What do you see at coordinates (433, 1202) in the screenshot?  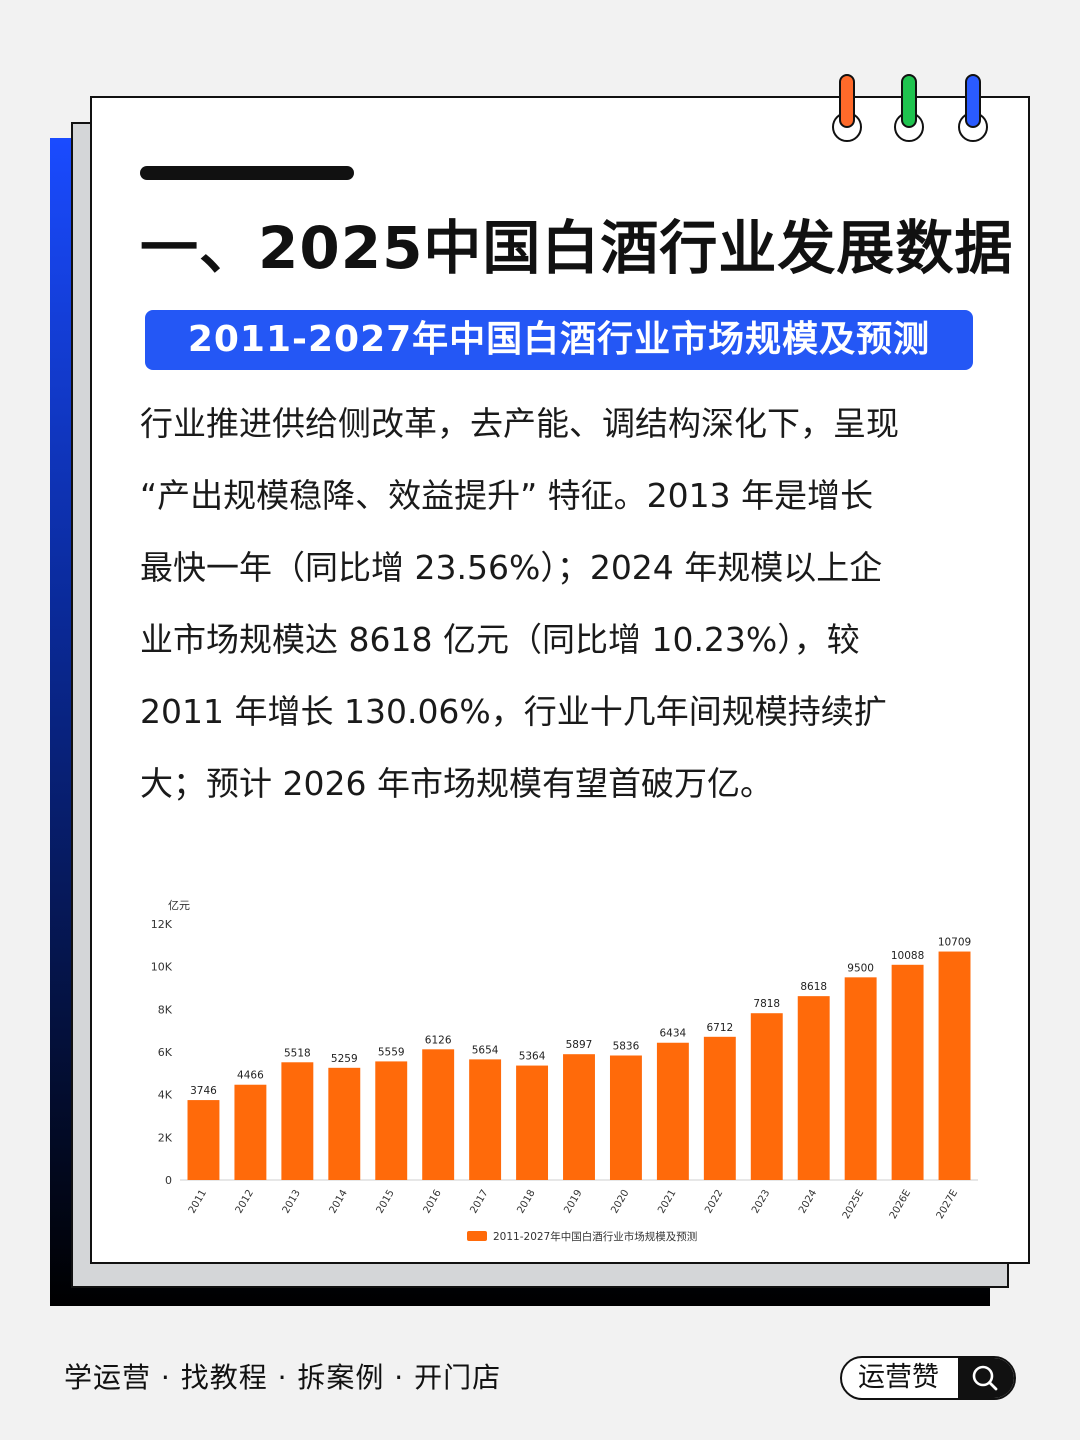 I see `x-tick-label: 2016` at bounding box center [433, 1202].